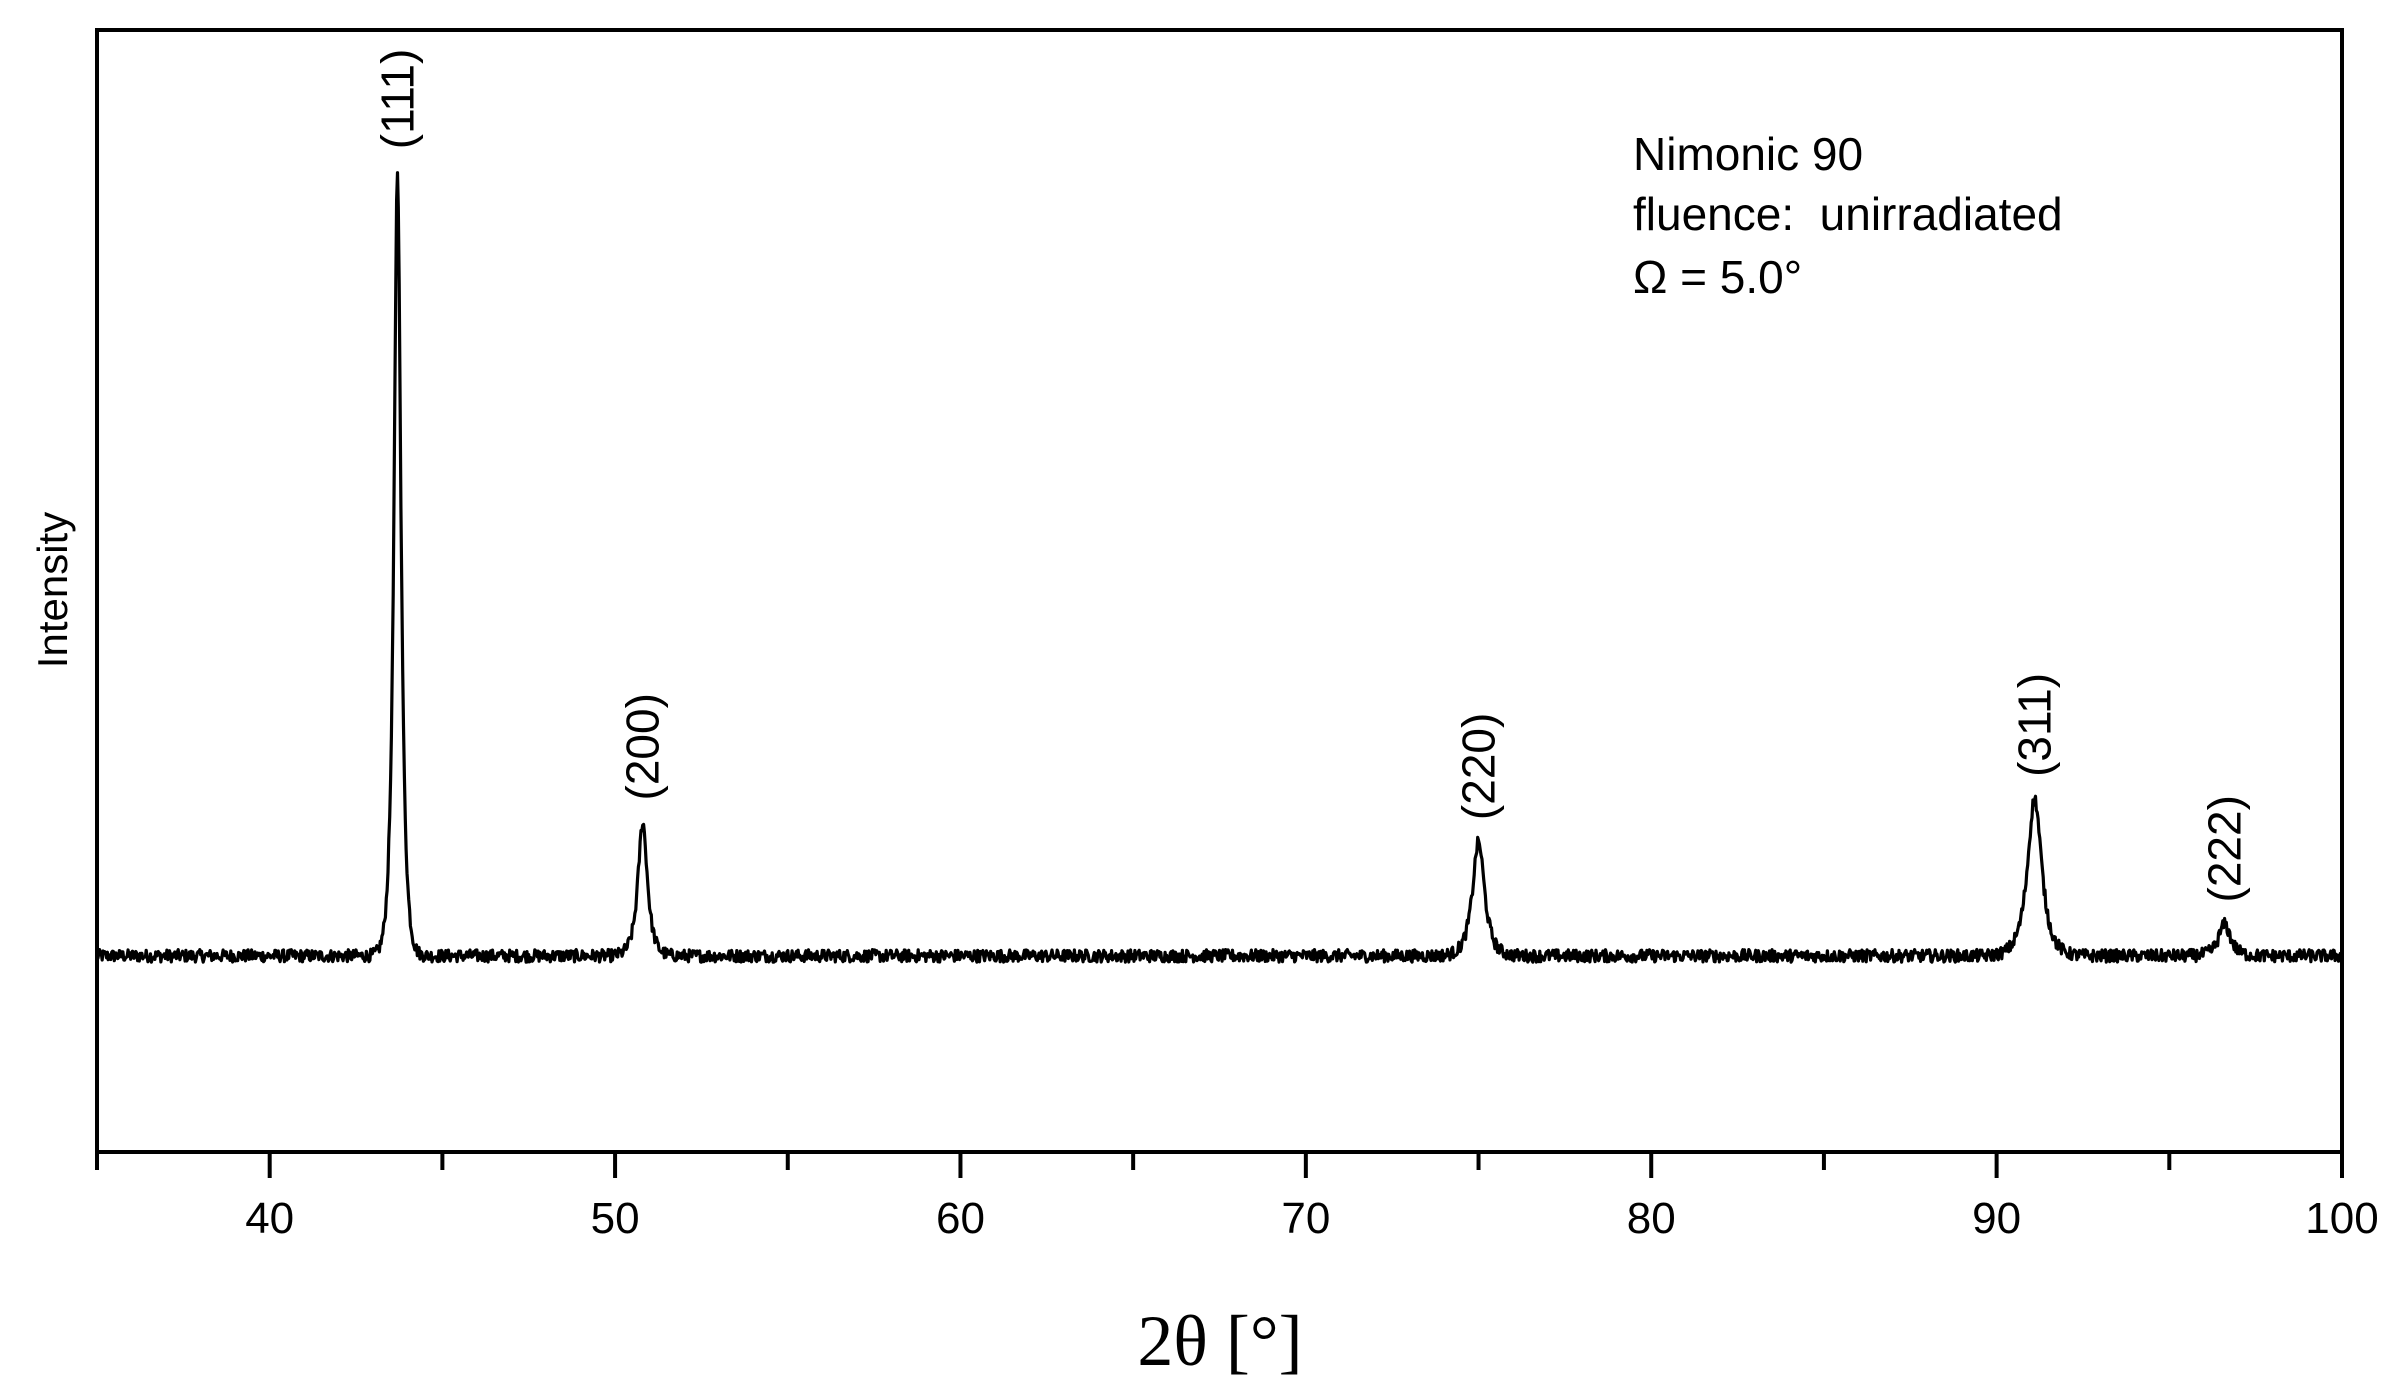 This screenshot has height=1391, width=2401. Describe the element at coordinates (269, 1218) in the screenshot. I see `x-tick-label: 40` at that location.